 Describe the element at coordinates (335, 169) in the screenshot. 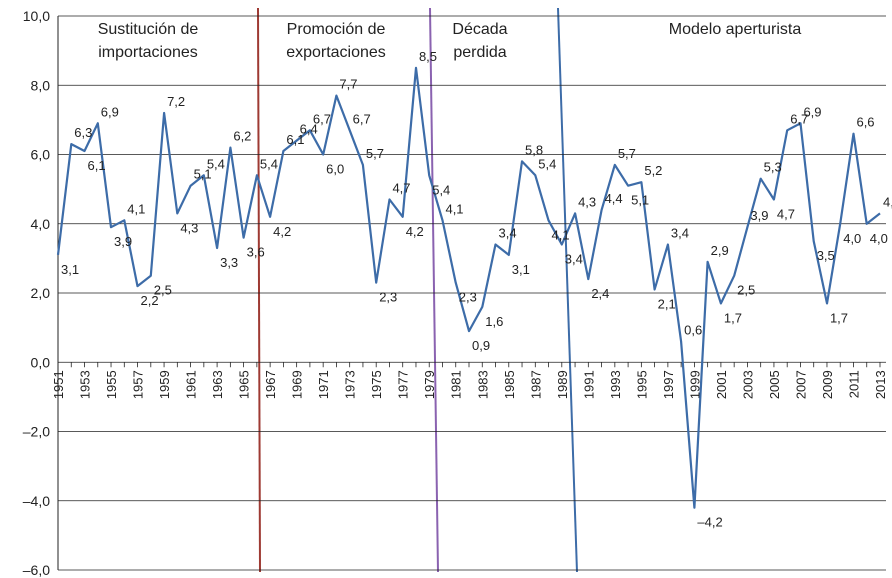

I see `data-label: 6,0` at that location.